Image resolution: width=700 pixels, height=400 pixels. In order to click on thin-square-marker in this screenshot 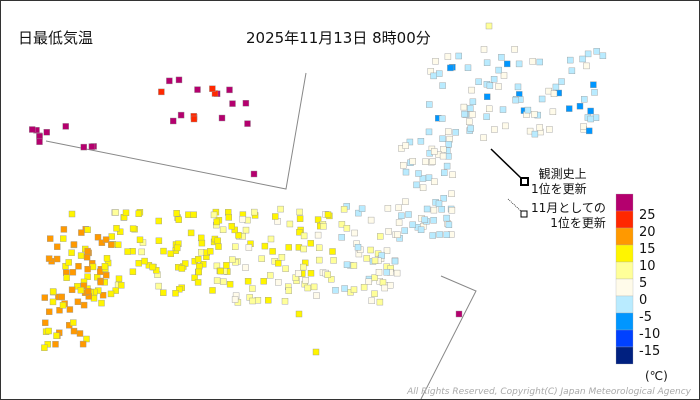, I will do `click(524, 214)`.